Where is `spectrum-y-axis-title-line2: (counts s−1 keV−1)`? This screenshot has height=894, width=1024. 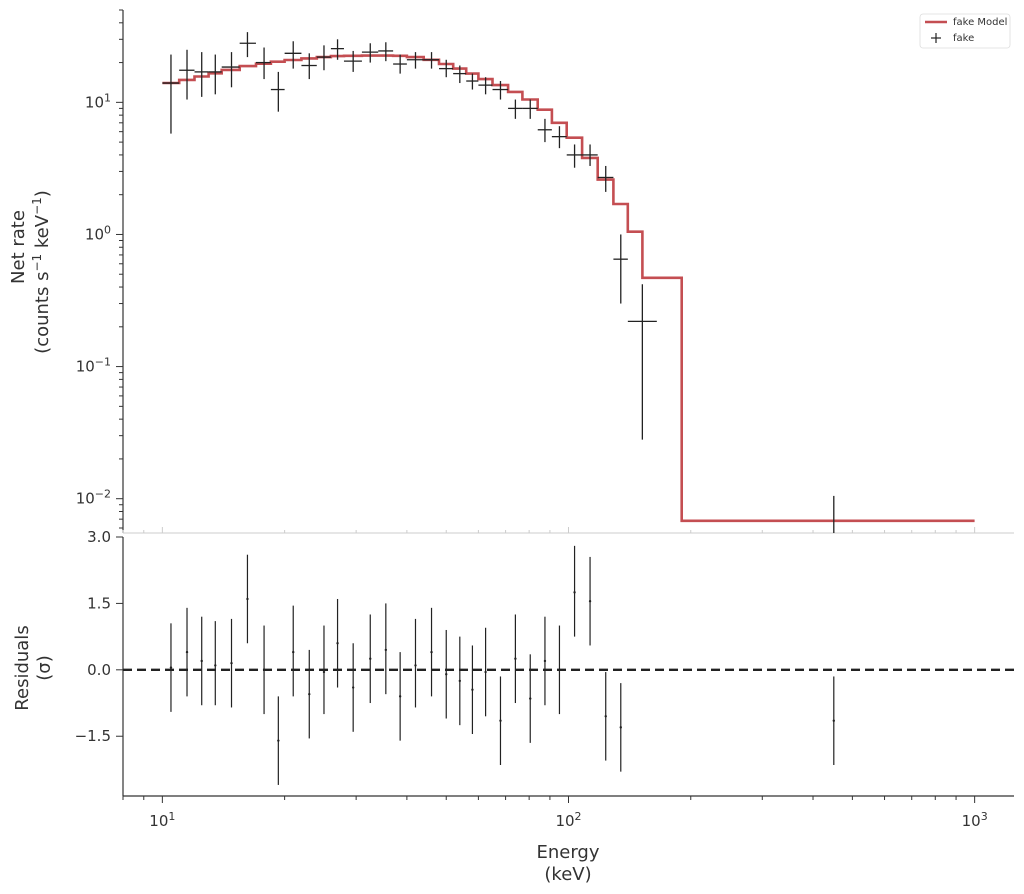 spectrum-y-axis-title-line2: (counts s−1 keV−1) is located at coordinates (41, 272).